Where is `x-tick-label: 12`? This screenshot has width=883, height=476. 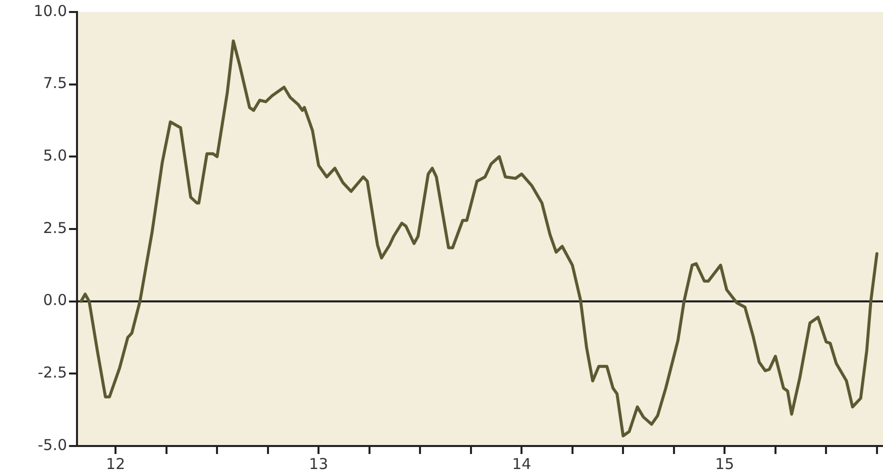
x-tick-label: 12 is located at coordinates (116, 463).